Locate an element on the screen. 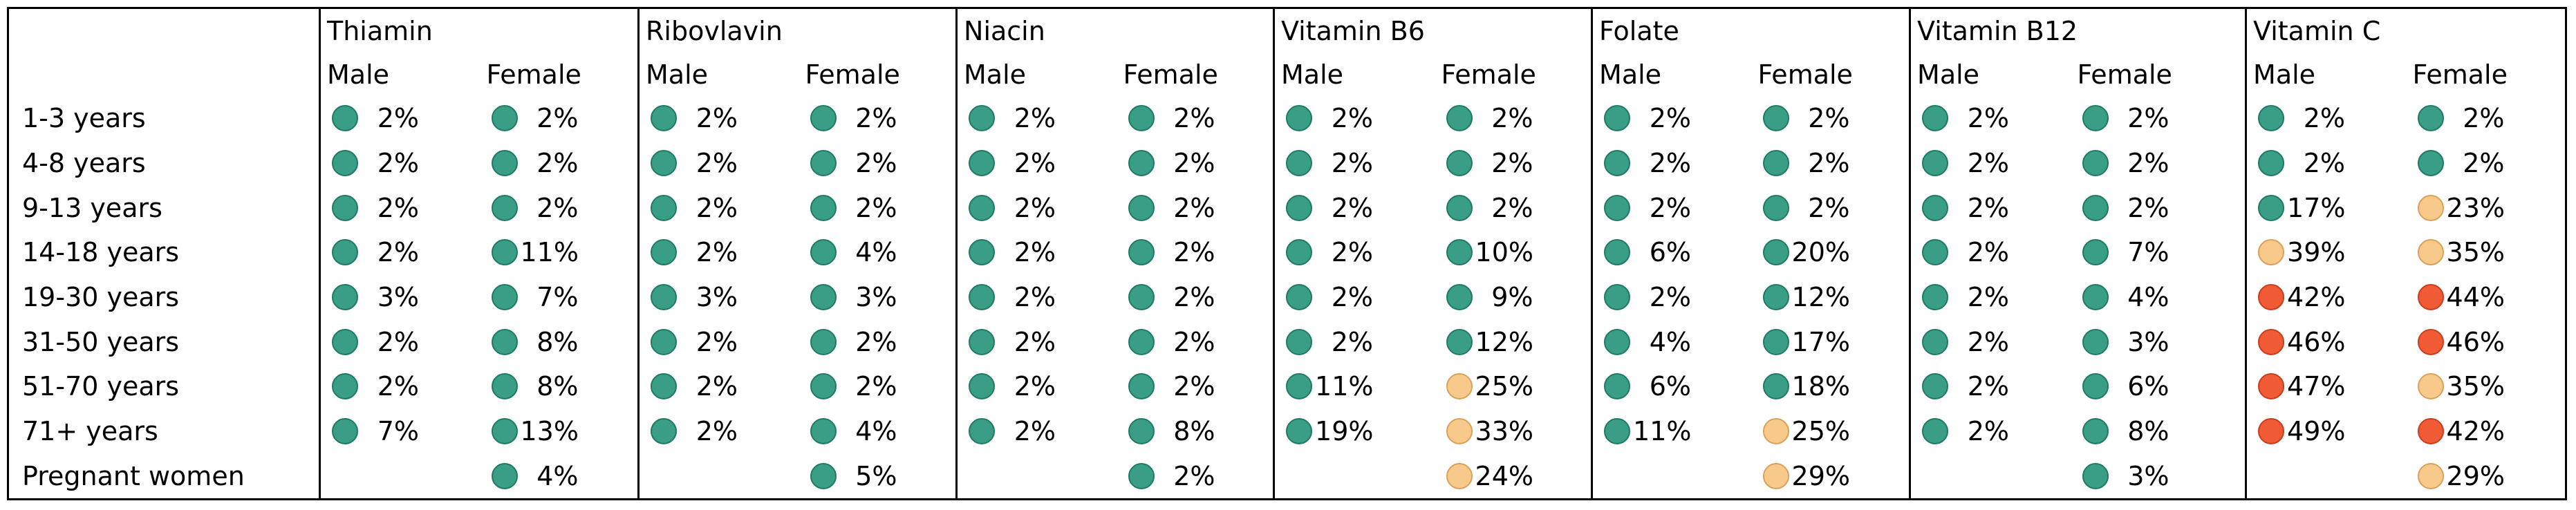 This screenshot has width=2576, height=510. female-cell: 9% is located at coordinates (1513, 297).